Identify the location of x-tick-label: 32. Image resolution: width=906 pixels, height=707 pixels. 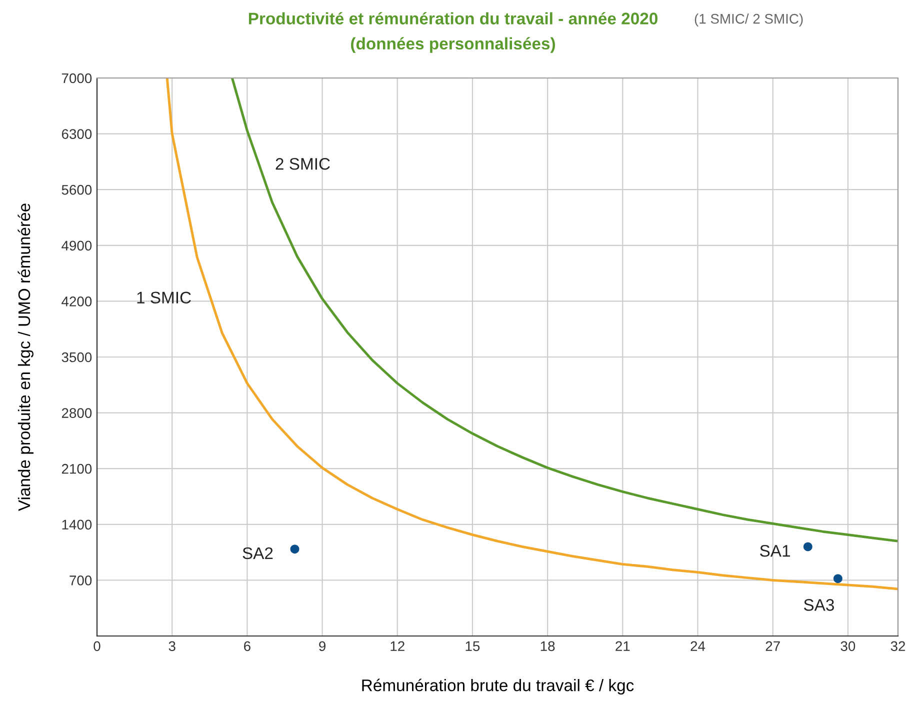
(898, 646).